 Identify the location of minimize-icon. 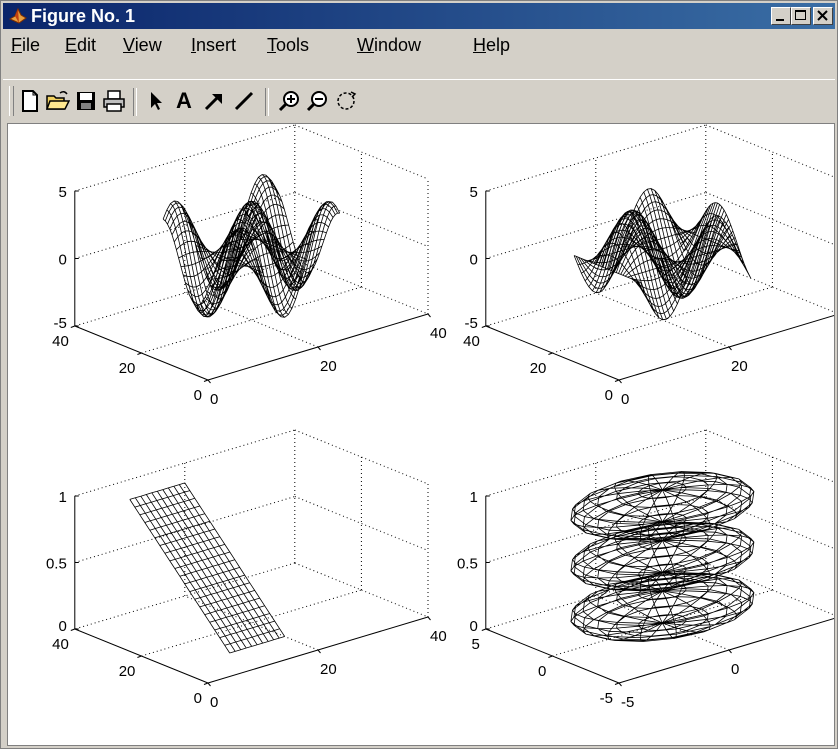
(780, 20).